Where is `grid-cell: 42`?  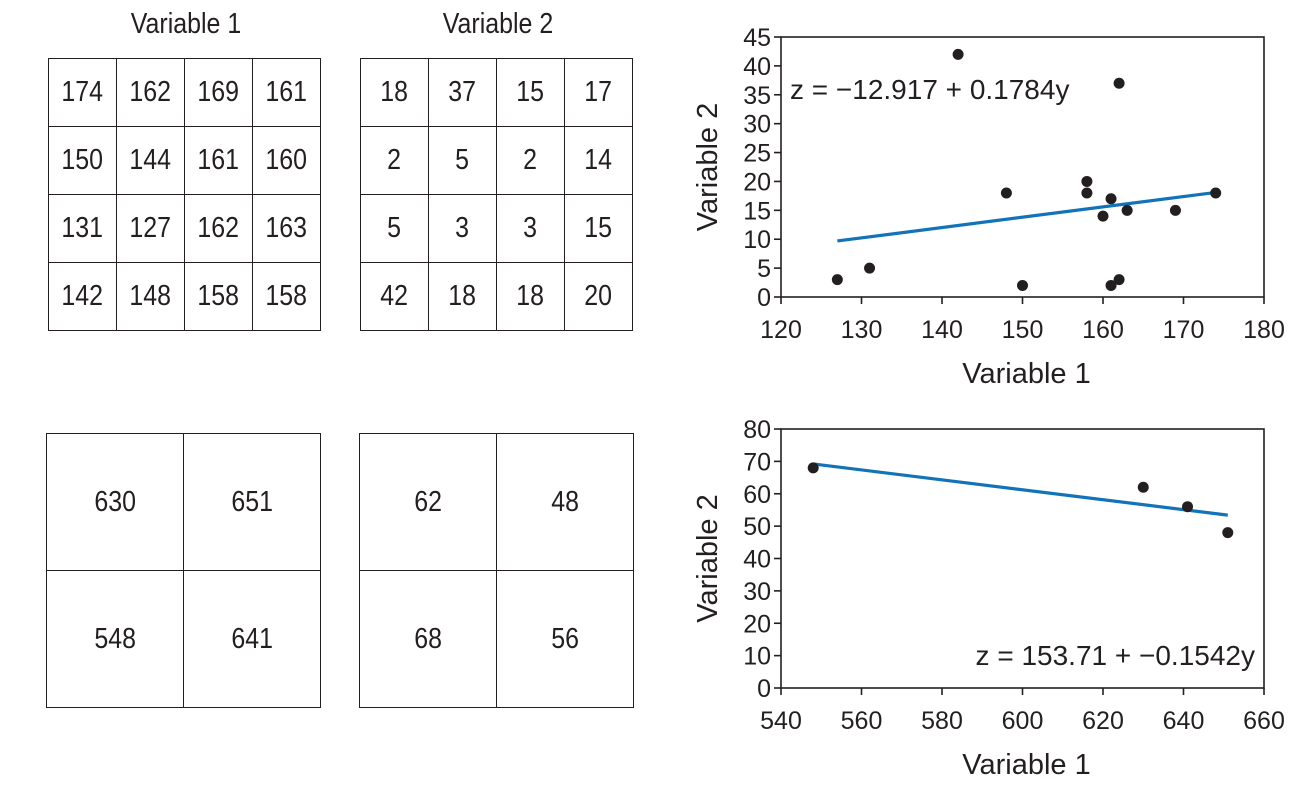 grid-cell: 42 is located at coordinates (394, 296).